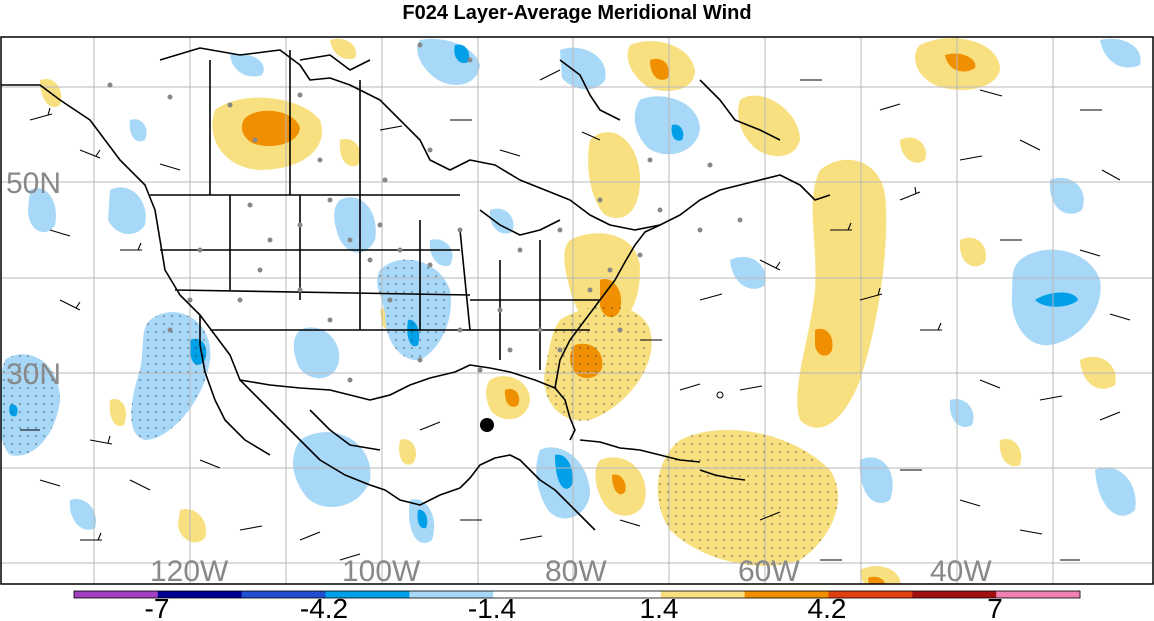 This screenshot has height=621, width=1154. Describe the element at coordinates (720, 395) in the screenshot. I see `small-circle-marker` at that location.